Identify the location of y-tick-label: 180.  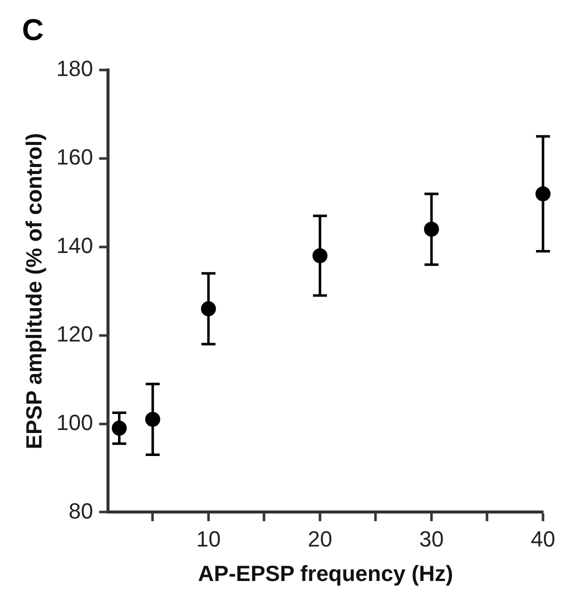
(75, 69).